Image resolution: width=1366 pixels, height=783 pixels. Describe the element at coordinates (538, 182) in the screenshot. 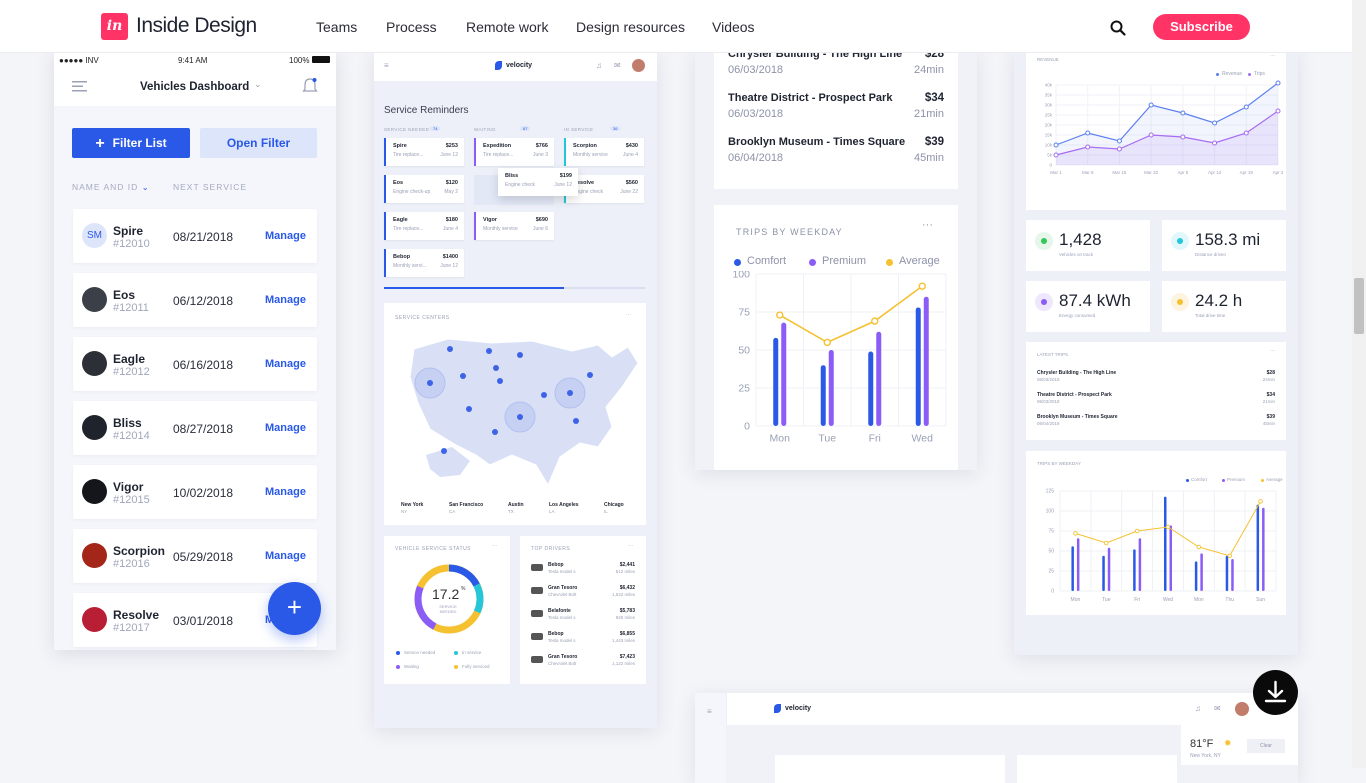

I see `service-card: Bliss Engine check $199 June 12` at that location.